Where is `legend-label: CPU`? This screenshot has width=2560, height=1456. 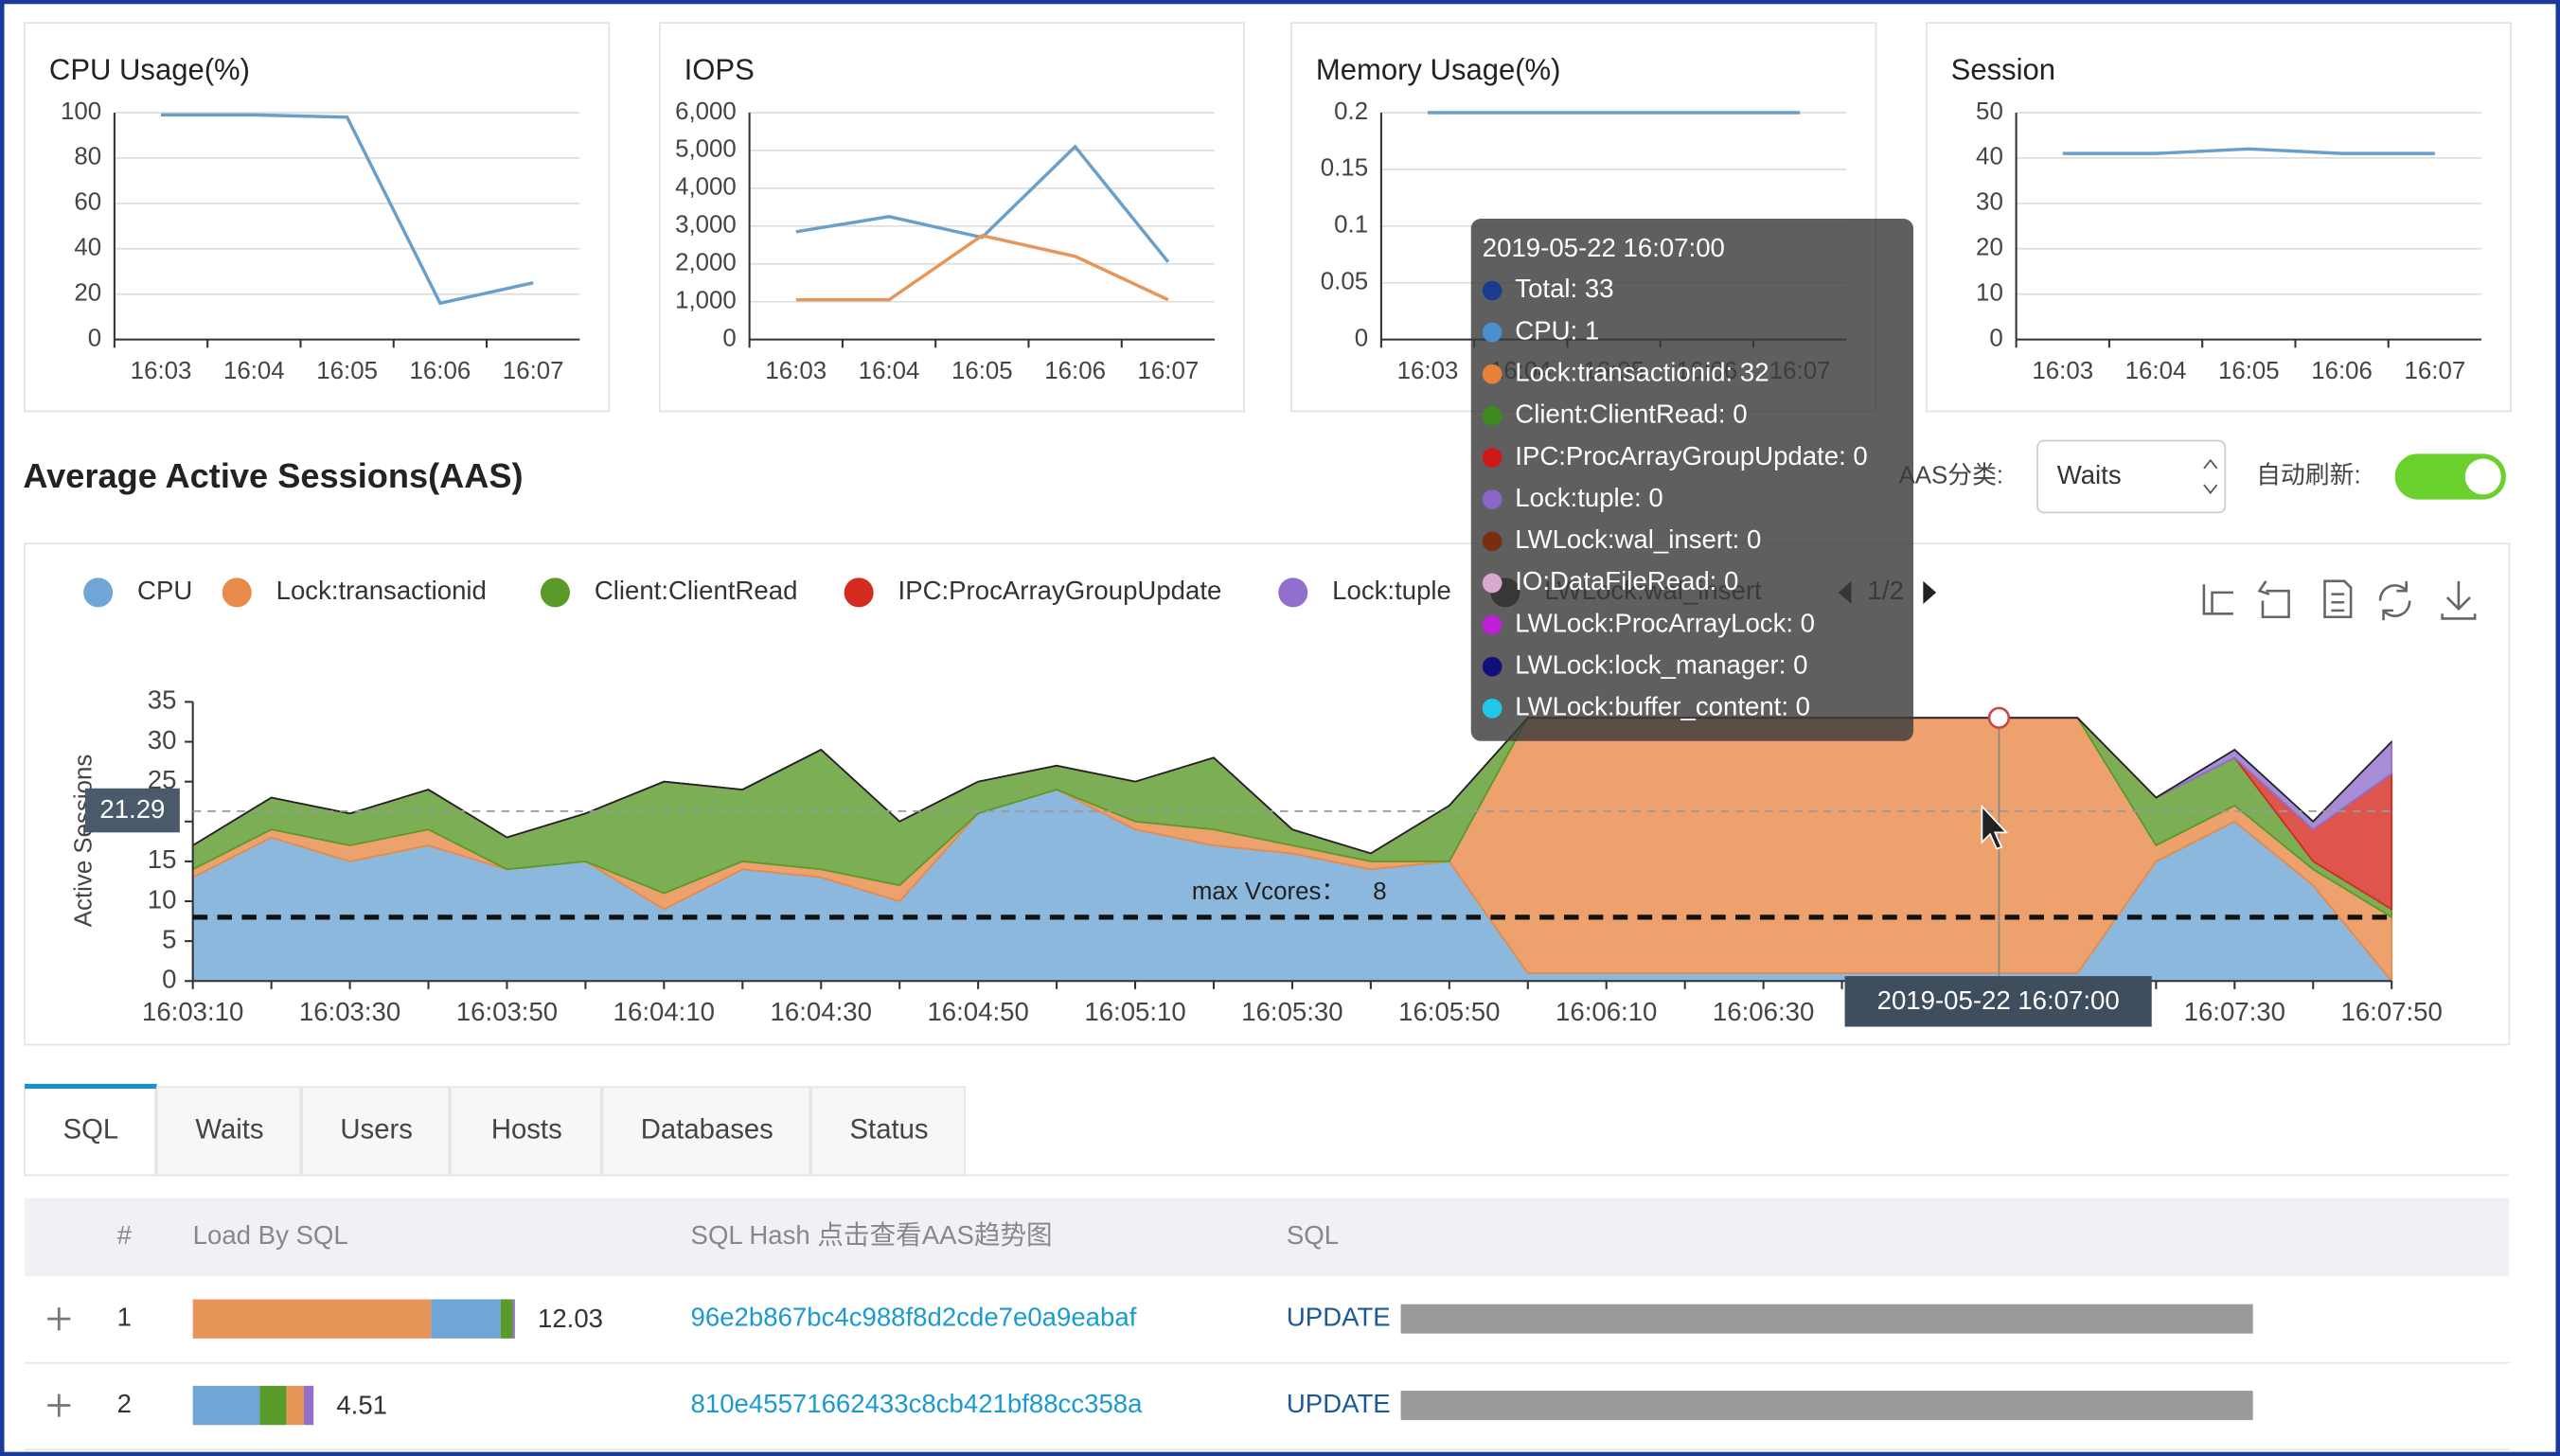
legend-label: CPU is located at coordinates (164, 590).